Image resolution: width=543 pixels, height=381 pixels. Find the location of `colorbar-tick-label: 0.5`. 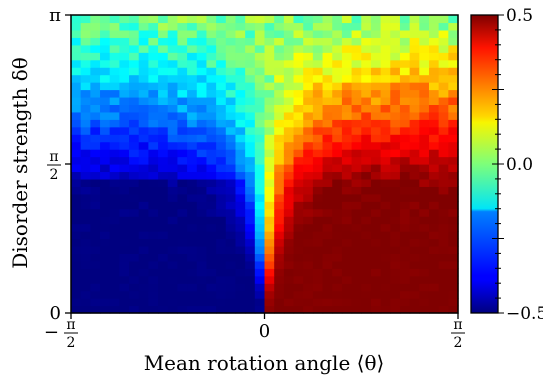

colorbar-tick-label: 0.5 is located at coordinates (519, 16).